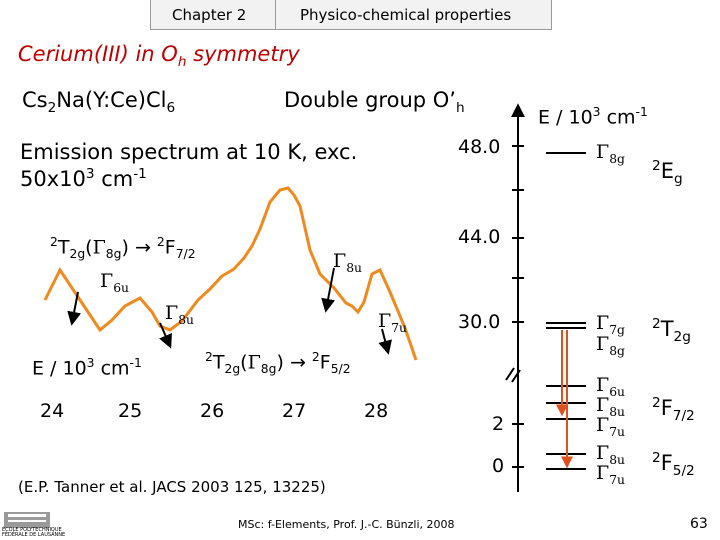  What do you see at coordinates (347, 262) in the screenshot?
I see `peak-label-gamma8u-right: Γ8u` at bounding box center [347, 262].